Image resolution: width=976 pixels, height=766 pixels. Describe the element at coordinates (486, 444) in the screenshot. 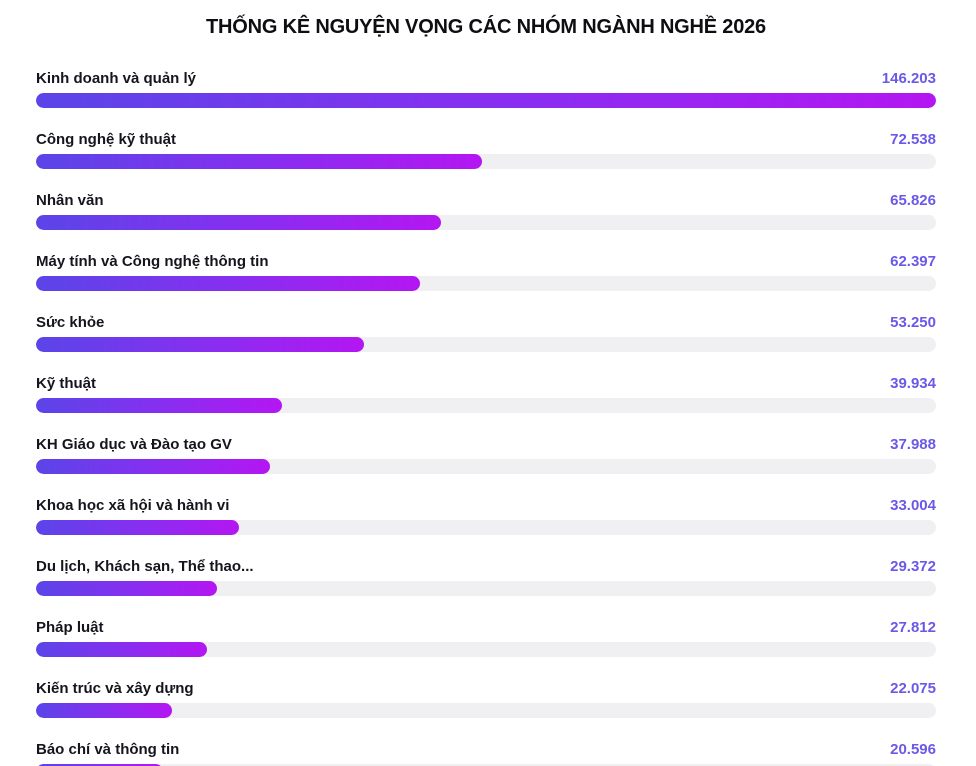

I see `bar-row-header: KH Giáo dục và Đào tạo GV 37.988` at that location.